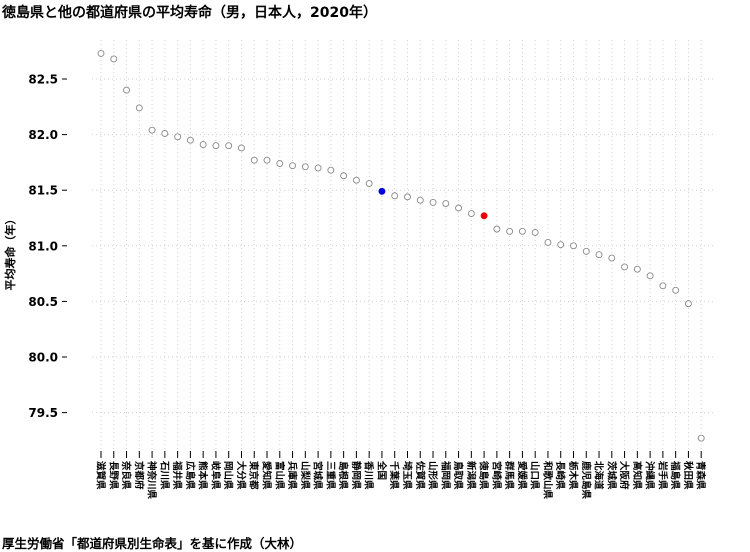 This screenshot has height=552, width=750. What do you see at coordinates (509, 475) in the screenshot?
I see `x-tick-label: 群馬県` at bounding box center [509, 475].